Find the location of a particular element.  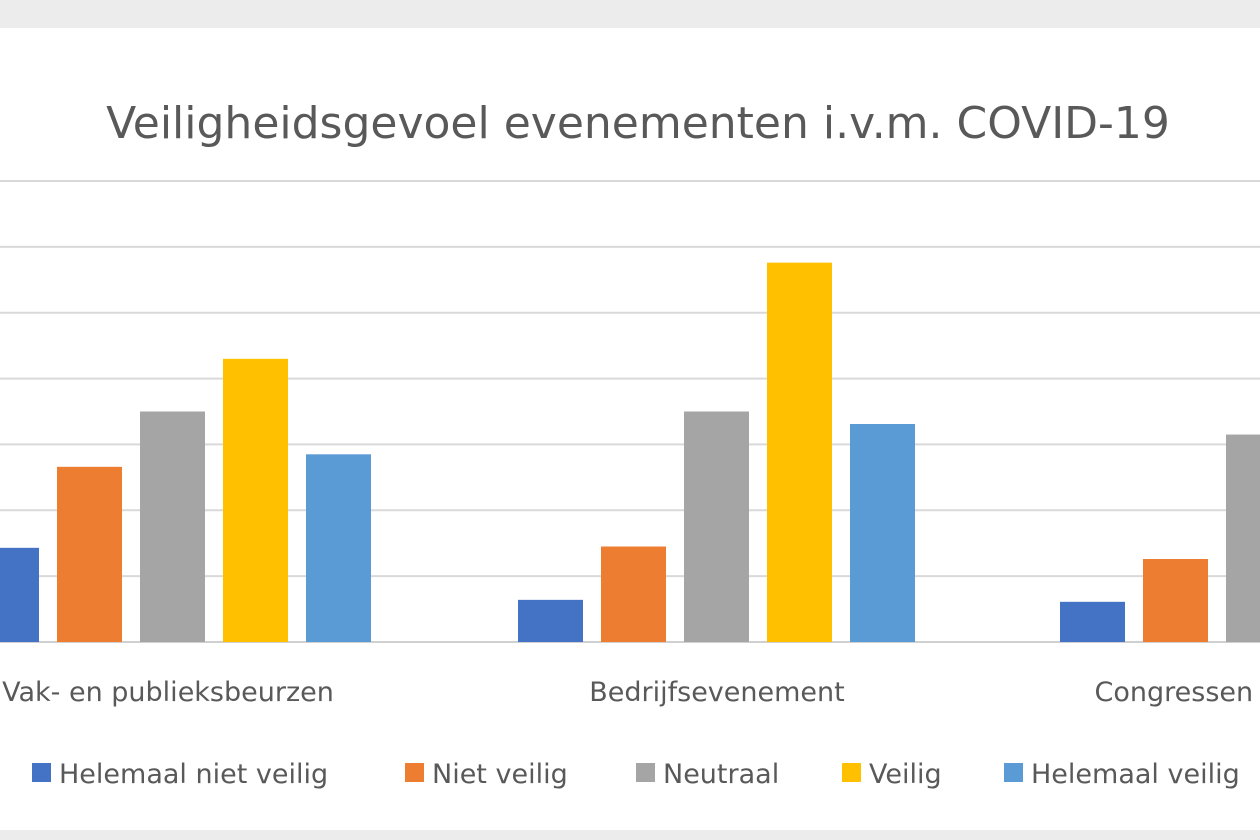

legend-label: Helemaal veilig is located at coordinates (1135, 774).